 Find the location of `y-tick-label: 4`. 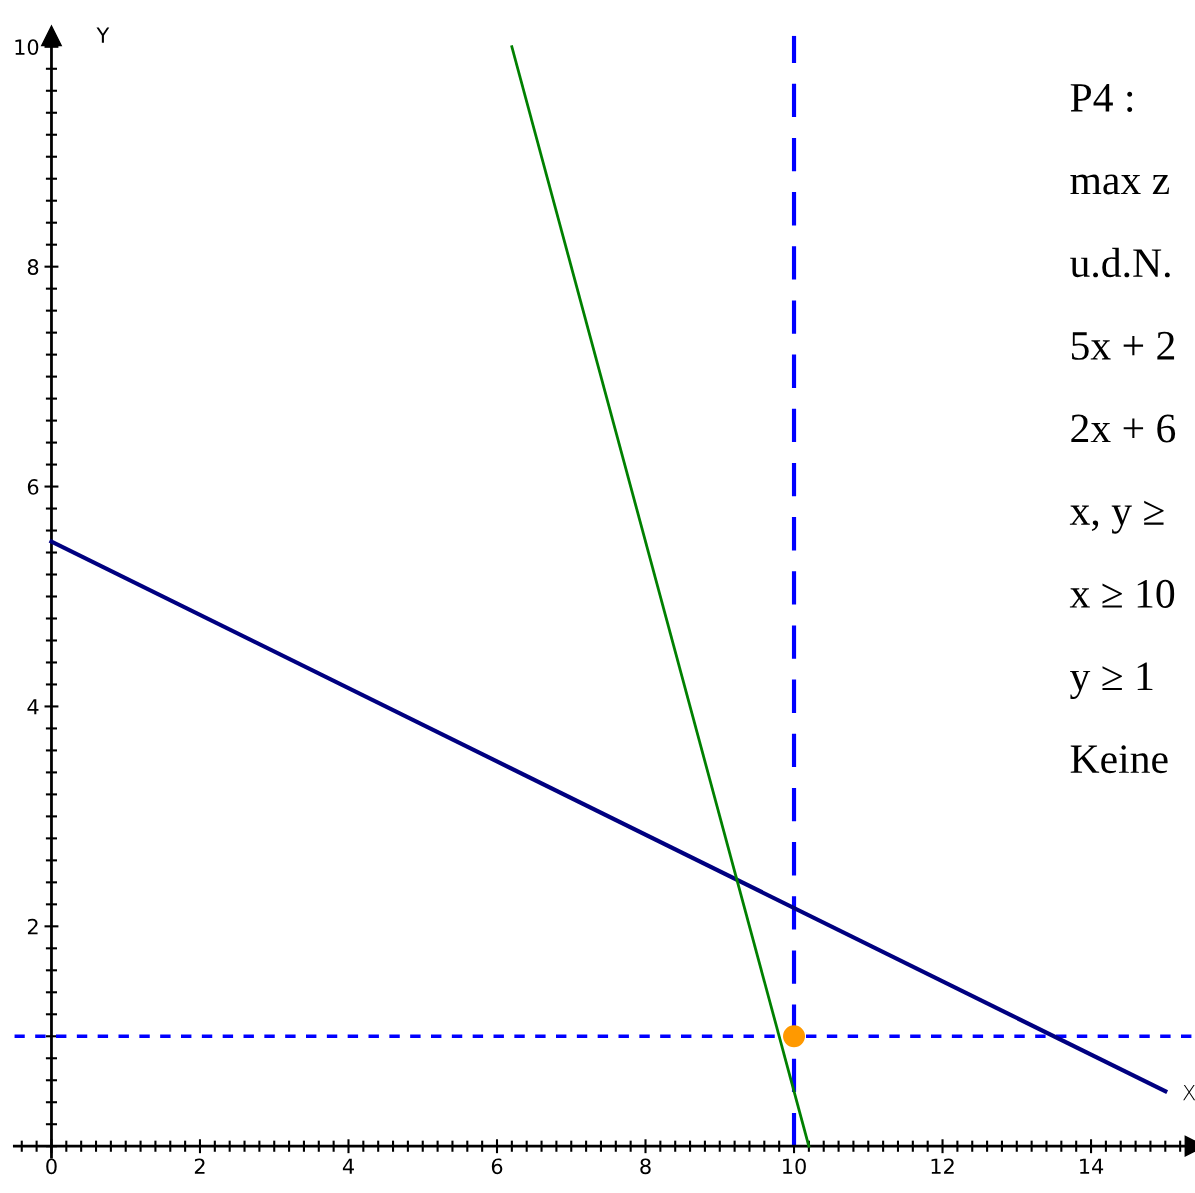

y-tick-label: 4 is located at coordinates (33, 707).